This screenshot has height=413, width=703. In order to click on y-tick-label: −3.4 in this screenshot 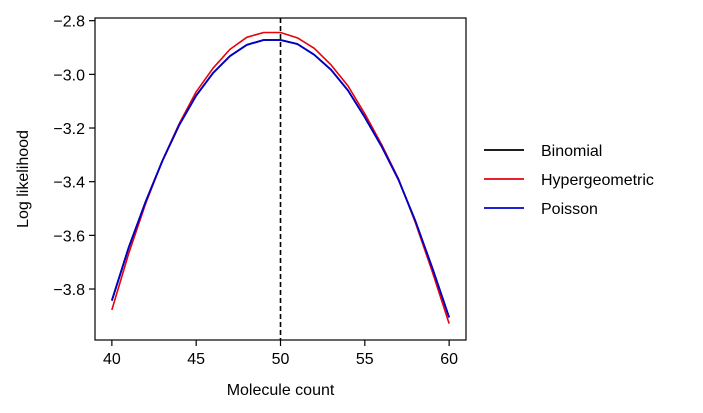, I will do `click(69, 183)`.